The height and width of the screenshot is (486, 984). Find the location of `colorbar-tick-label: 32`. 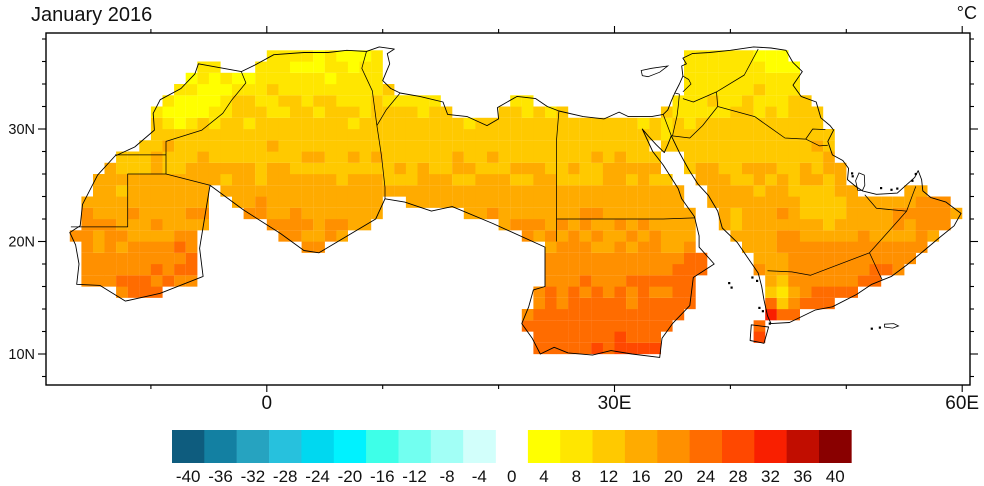

colorbar-tick-label: 32 is located at coordinates (770, 476).